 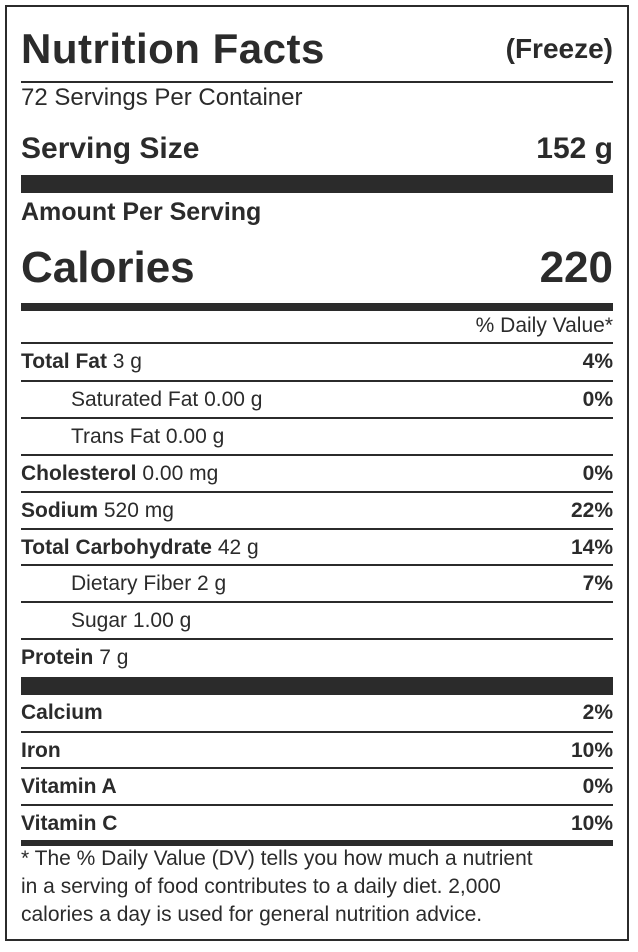 I want to click on calories-row: Calories 220, so click(x=317, y=268).